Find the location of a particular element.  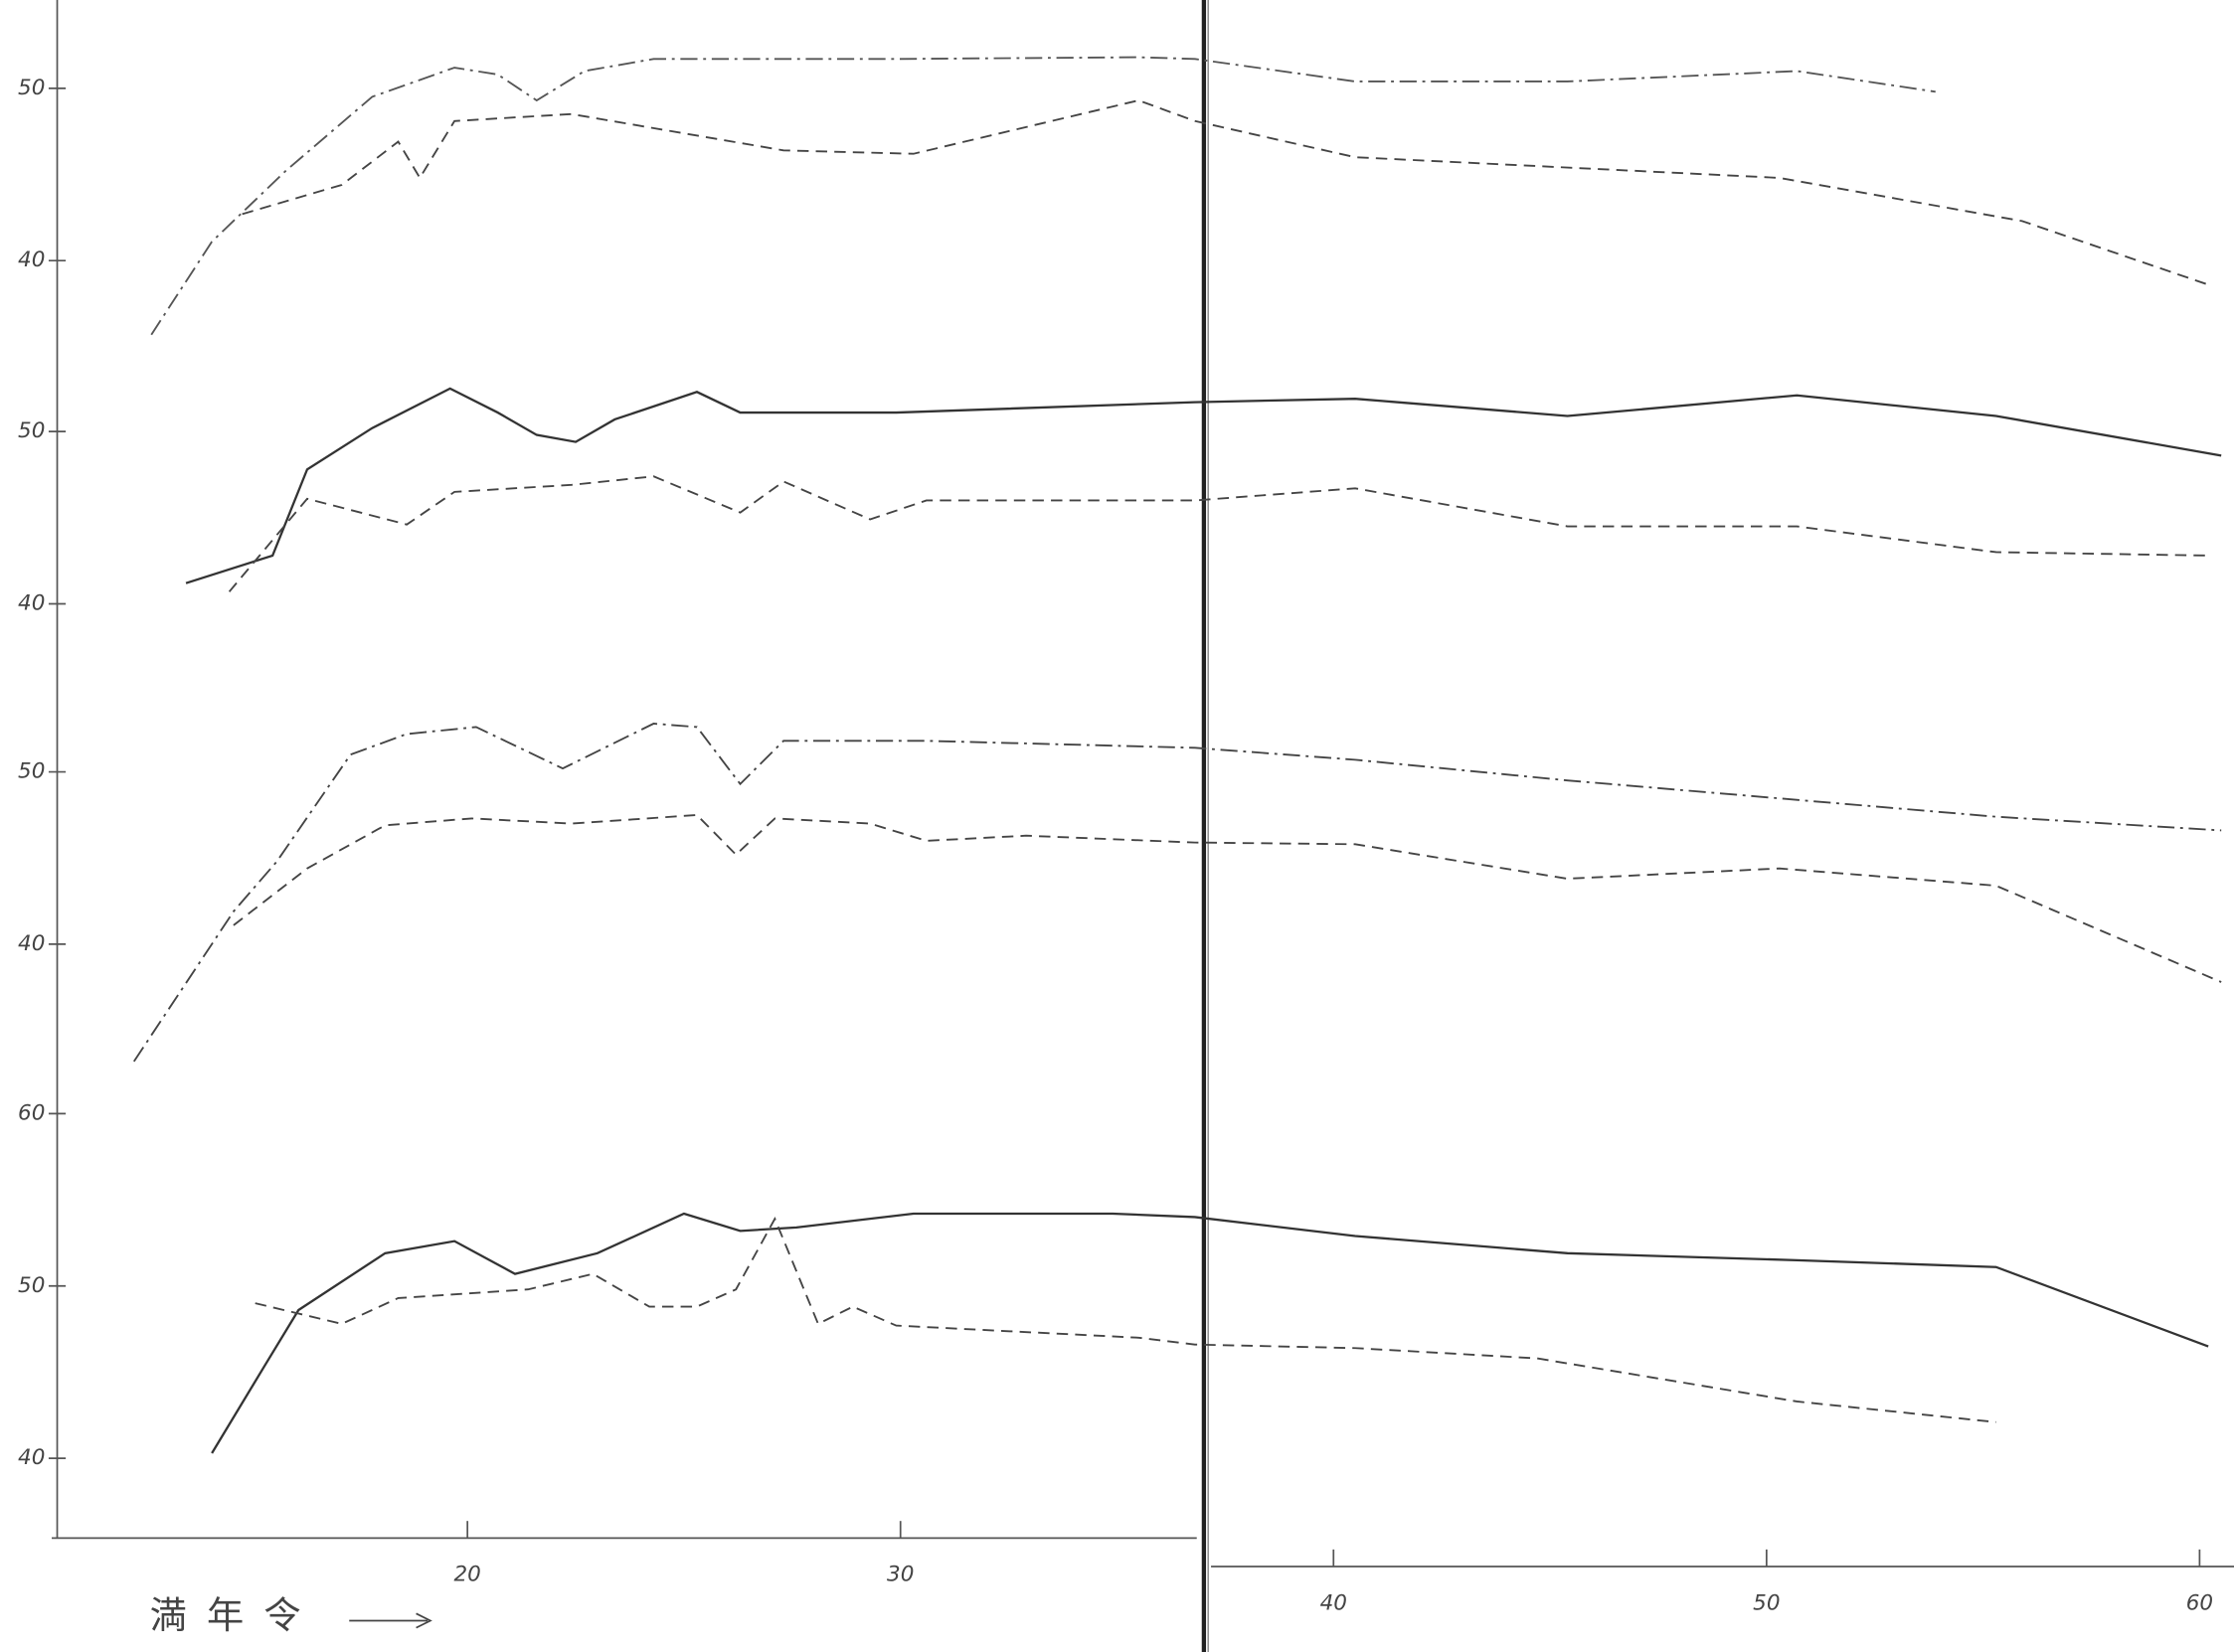

x-tick-label: 60 is located at coordinates (2199, 1602).